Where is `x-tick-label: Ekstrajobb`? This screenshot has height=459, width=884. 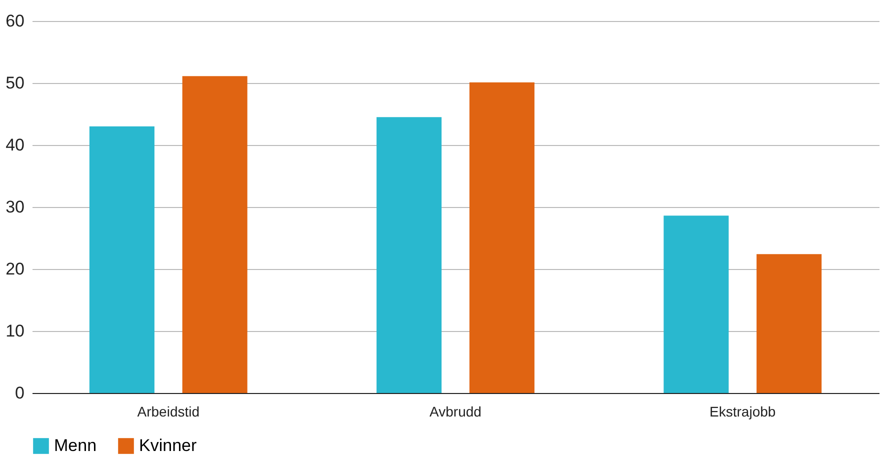 x-tick-label: Ekstrajobb is located at coordinates (743, 412).